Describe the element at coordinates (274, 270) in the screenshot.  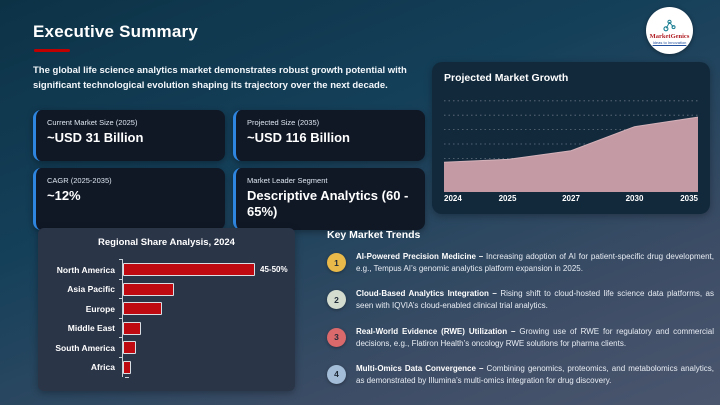
I see `bar-value-label: 45-50%` at that location.